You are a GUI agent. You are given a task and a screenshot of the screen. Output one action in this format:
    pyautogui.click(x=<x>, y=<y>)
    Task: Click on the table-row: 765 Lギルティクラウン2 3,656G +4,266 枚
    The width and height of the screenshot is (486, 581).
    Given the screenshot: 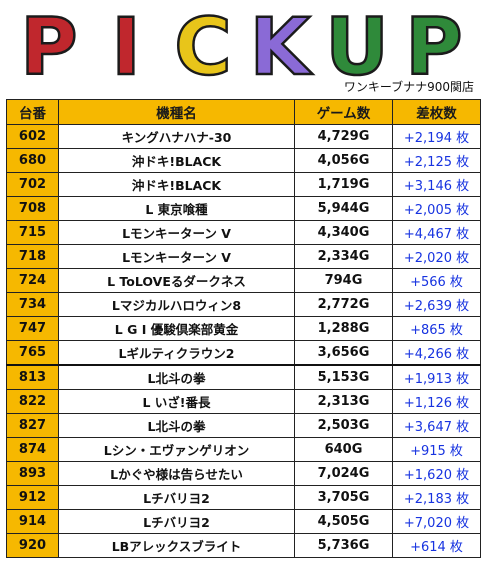 What is the action you would take?
    pyautogui.click(x=243, y=353)
    